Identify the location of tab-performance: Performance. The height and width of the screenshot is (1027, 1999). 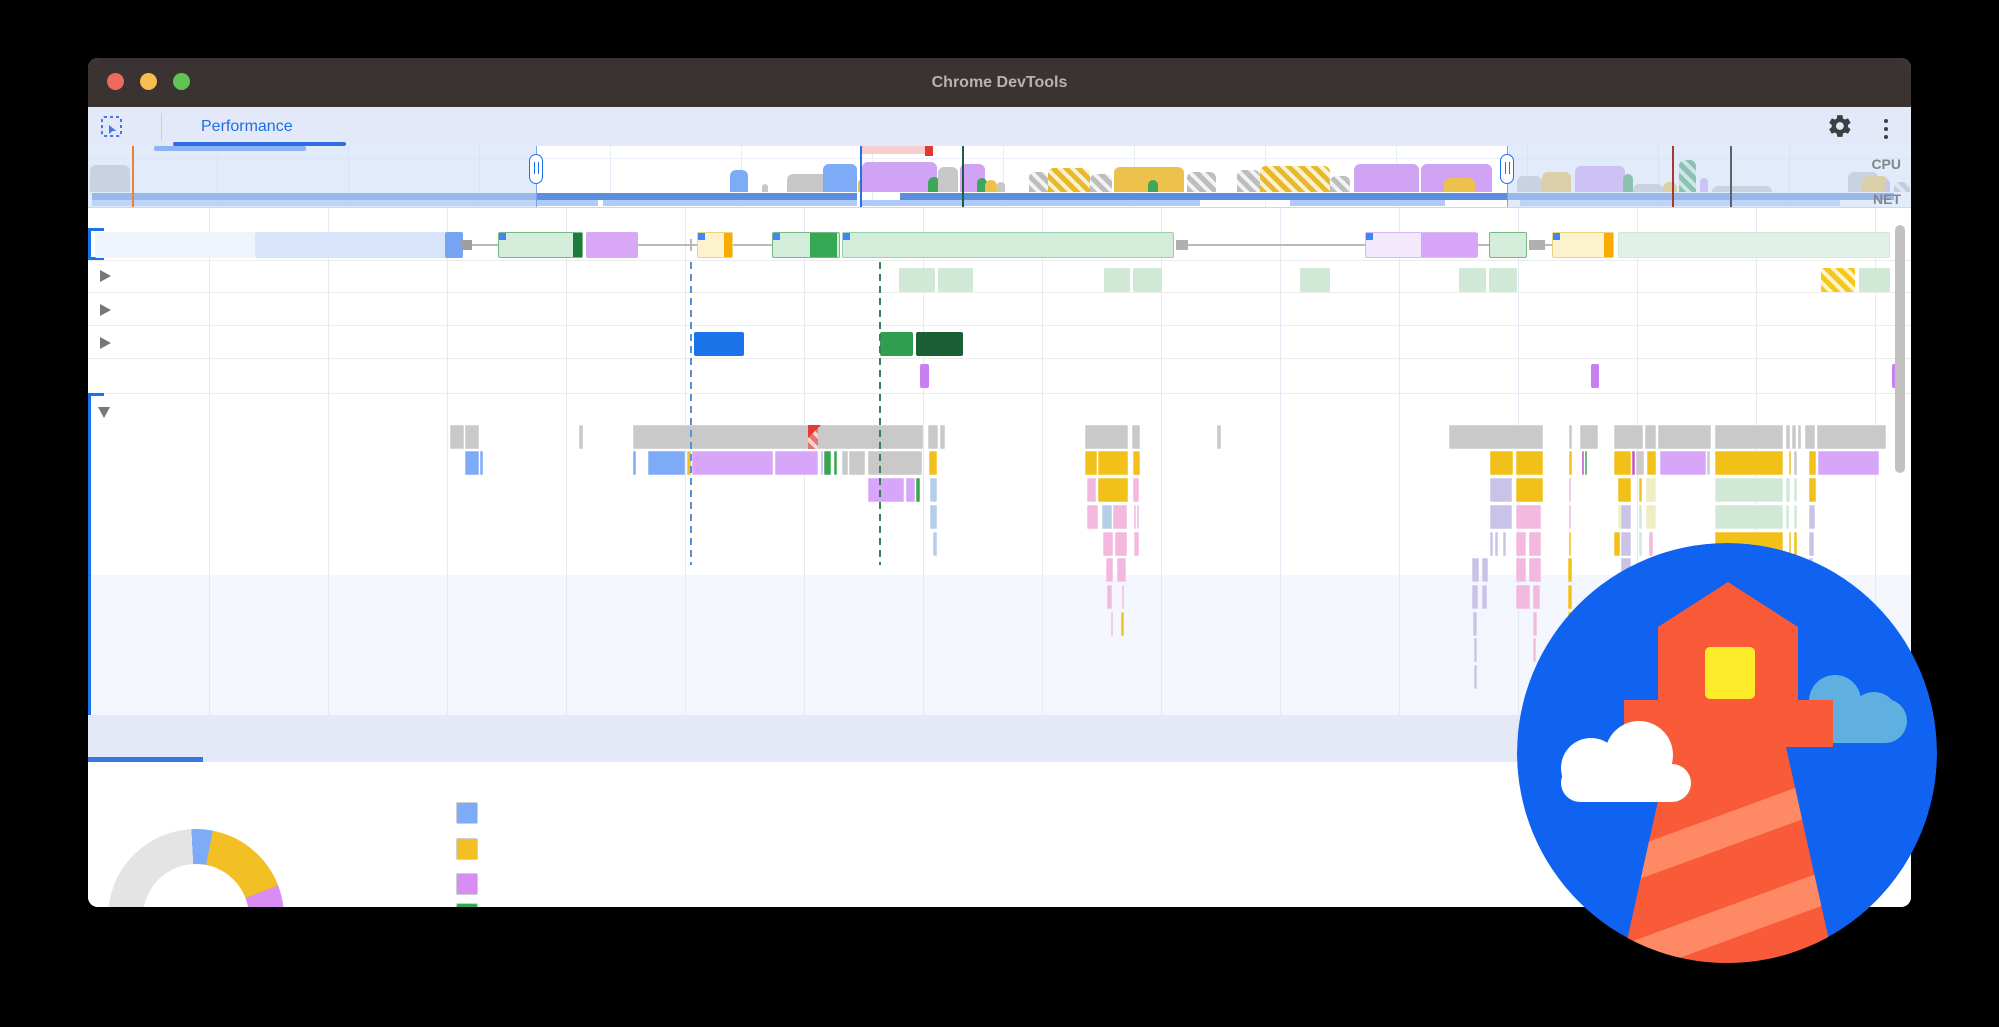
(247, 126).